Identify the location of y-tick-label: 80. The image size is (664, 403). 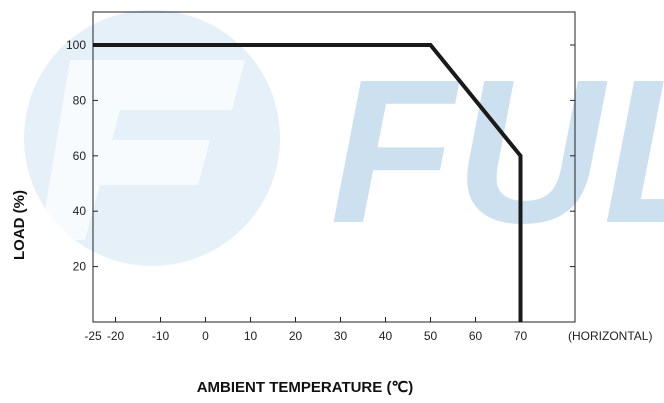
(80, 100).